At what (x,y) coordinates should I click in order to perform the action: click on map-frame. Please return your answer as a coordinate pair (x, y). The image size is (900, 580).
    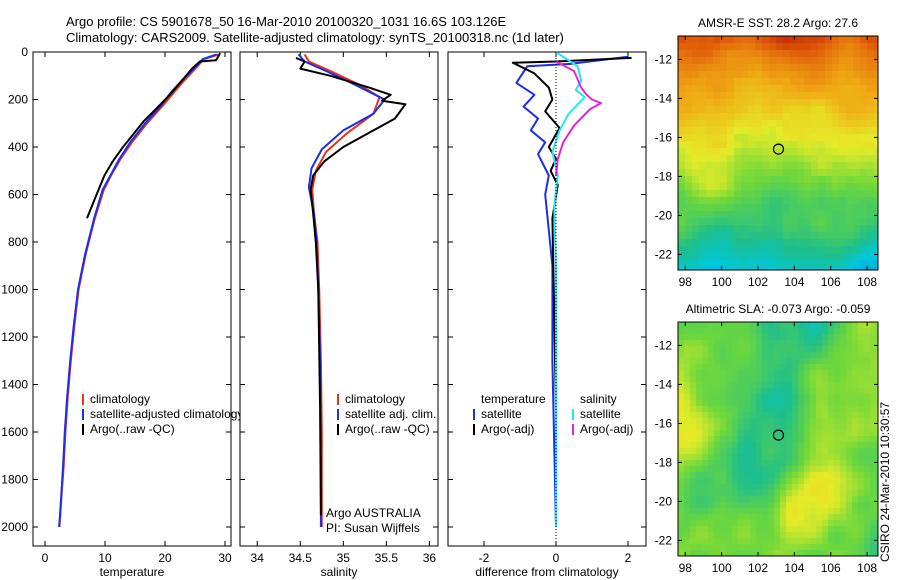
    Looking at the image, I should click on (778, 439).